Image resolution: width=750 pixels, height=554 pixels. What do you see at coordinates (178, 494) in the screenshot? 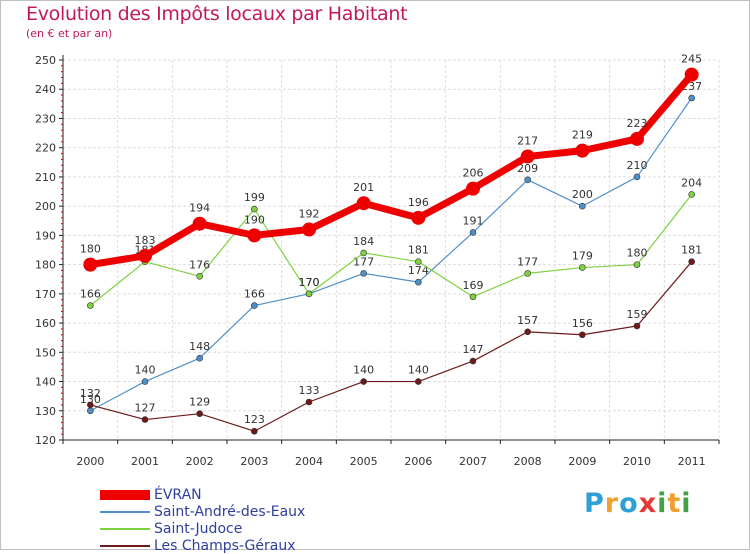
I see `legend-label: ÉVRAN` at bounding box center [178, 494].